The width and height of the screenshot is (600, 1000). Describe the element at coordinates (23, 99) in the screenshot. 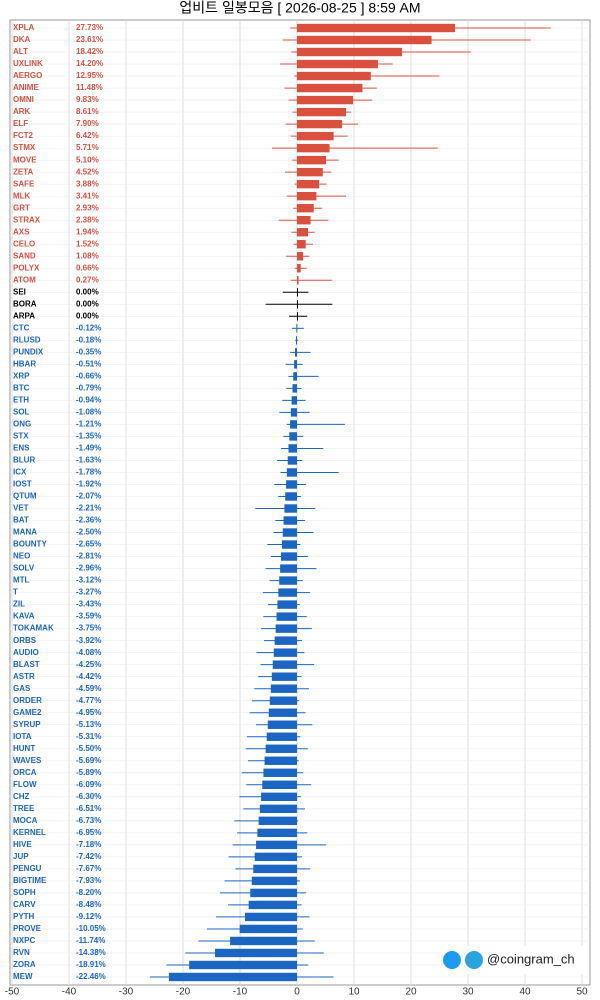

I see `ticker-label: OMNI` at that location.